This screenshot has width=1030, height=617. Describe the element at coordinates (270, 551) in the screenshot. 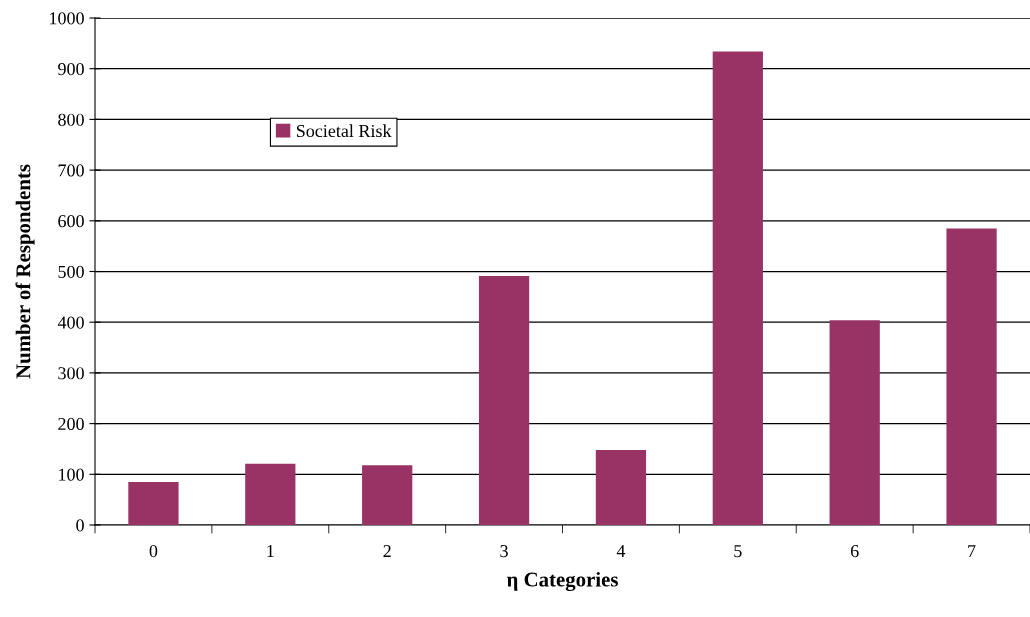

I see `x-tick-label: 1` at that location.